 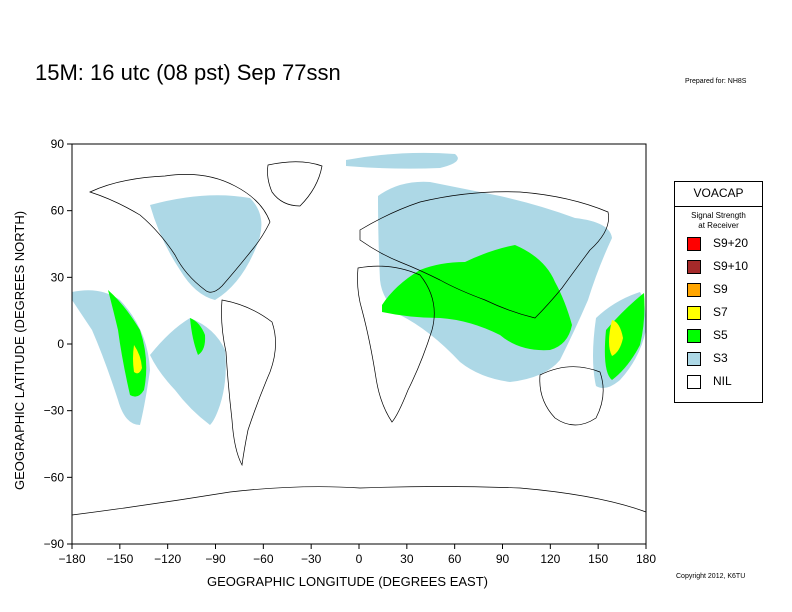 What do you see at coordinates (718, 225) in the screenshot?
I see `legend-subtitle-line2: at Receiver` at bounding box center [718, 225].